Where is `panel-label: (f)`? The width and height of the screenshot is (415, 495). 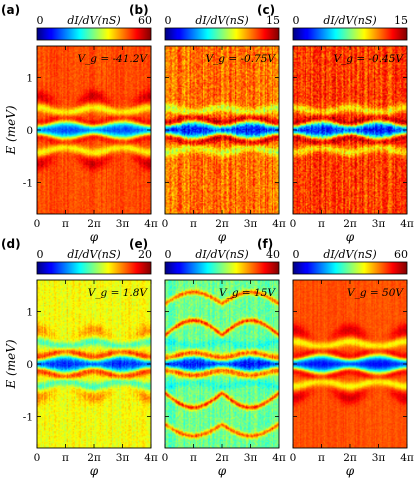 panel-label: (f) is located at coordinates (265, 244).